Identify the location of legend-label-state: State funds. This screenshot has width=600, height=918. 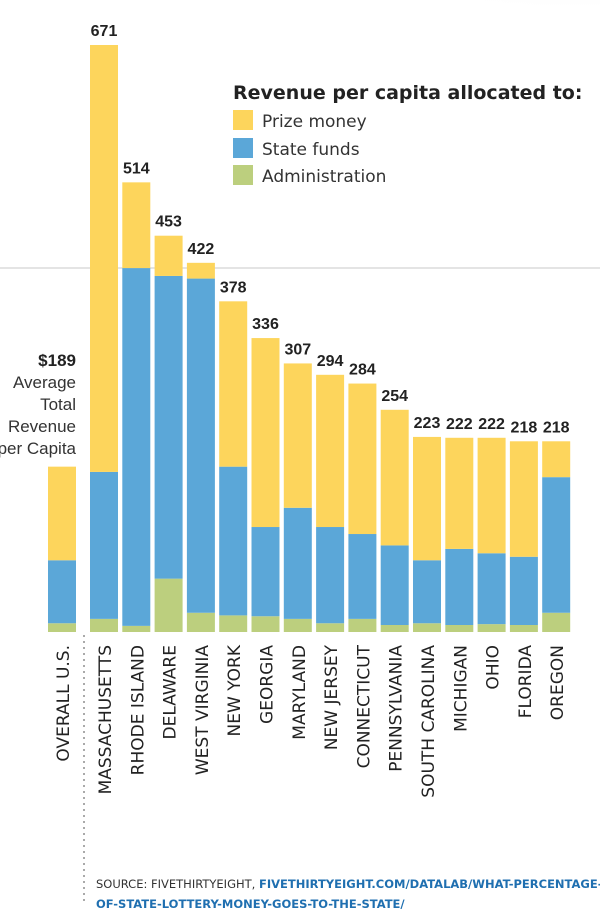
(311, 150).